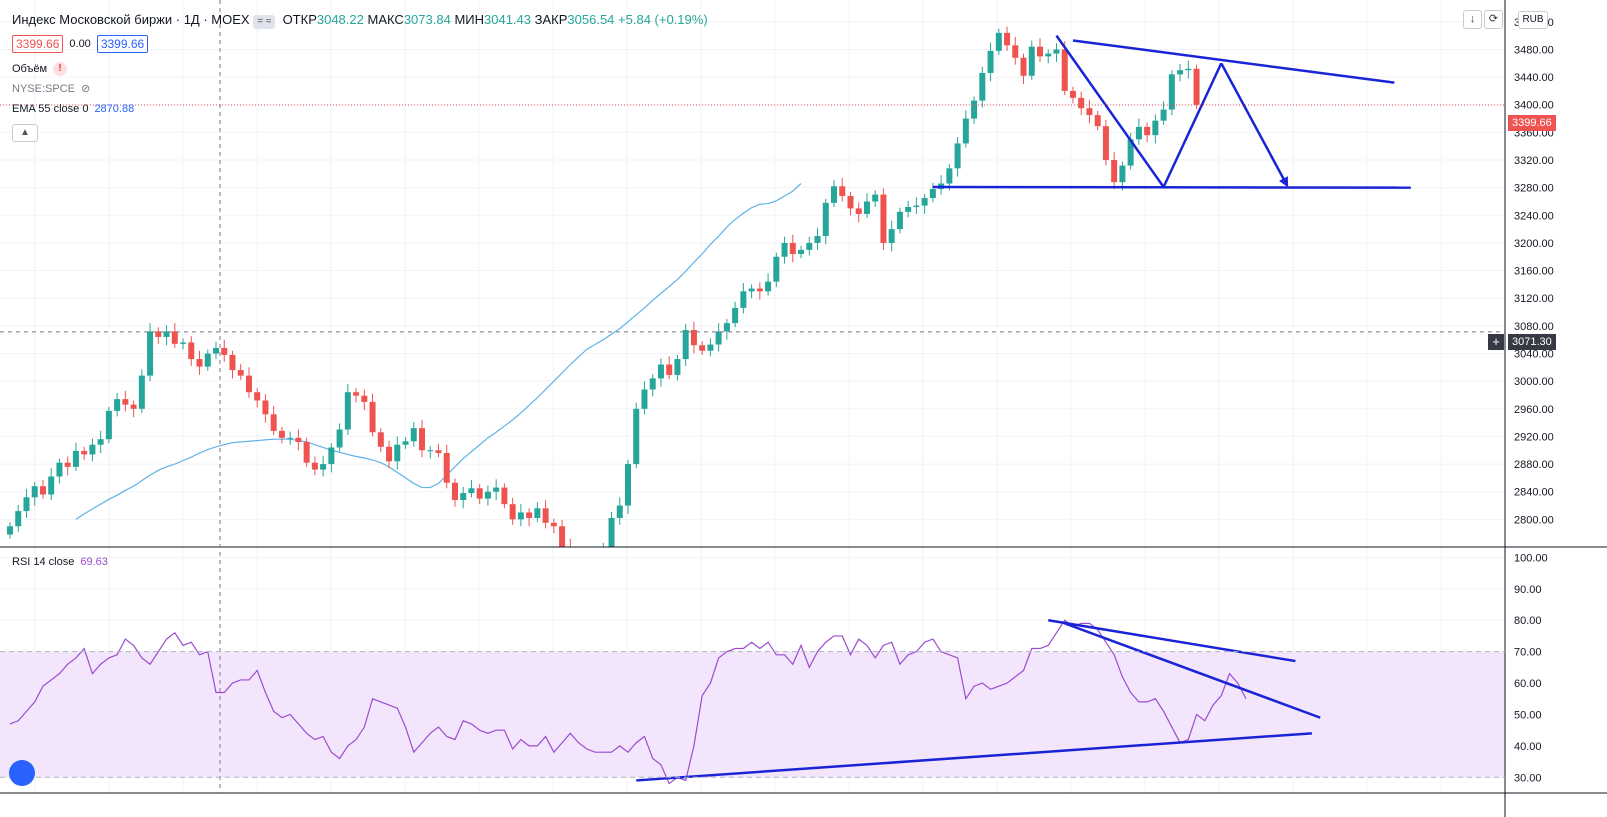  What do you see at coordinates (1496, 342) in the screenshot?
I see `plus-icon: +` at bounding box center [1496, 342].